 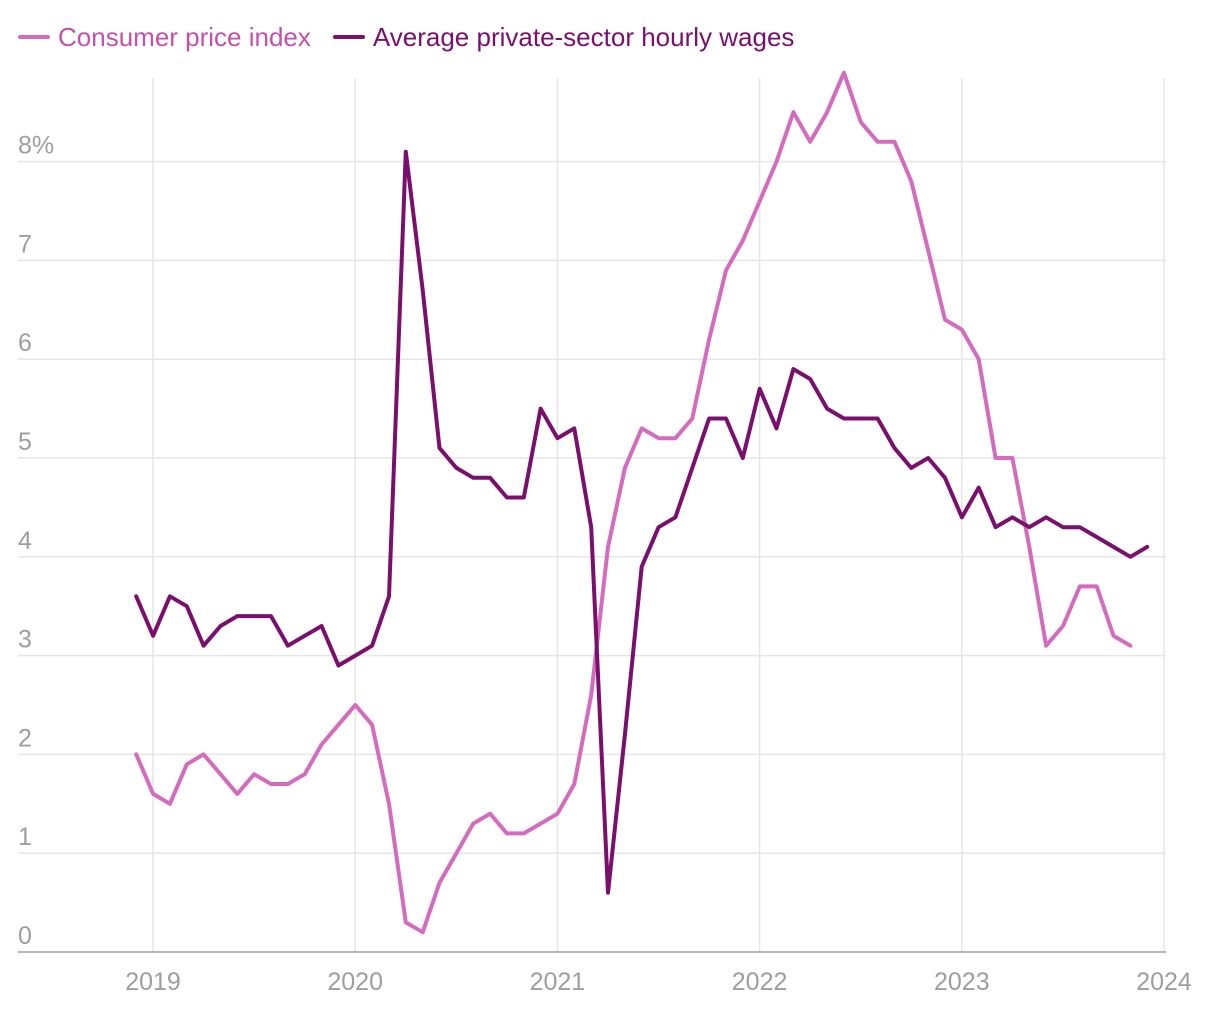 I want to click on legend-item-cpi: Consumer price index, so click(x=164, y=37).